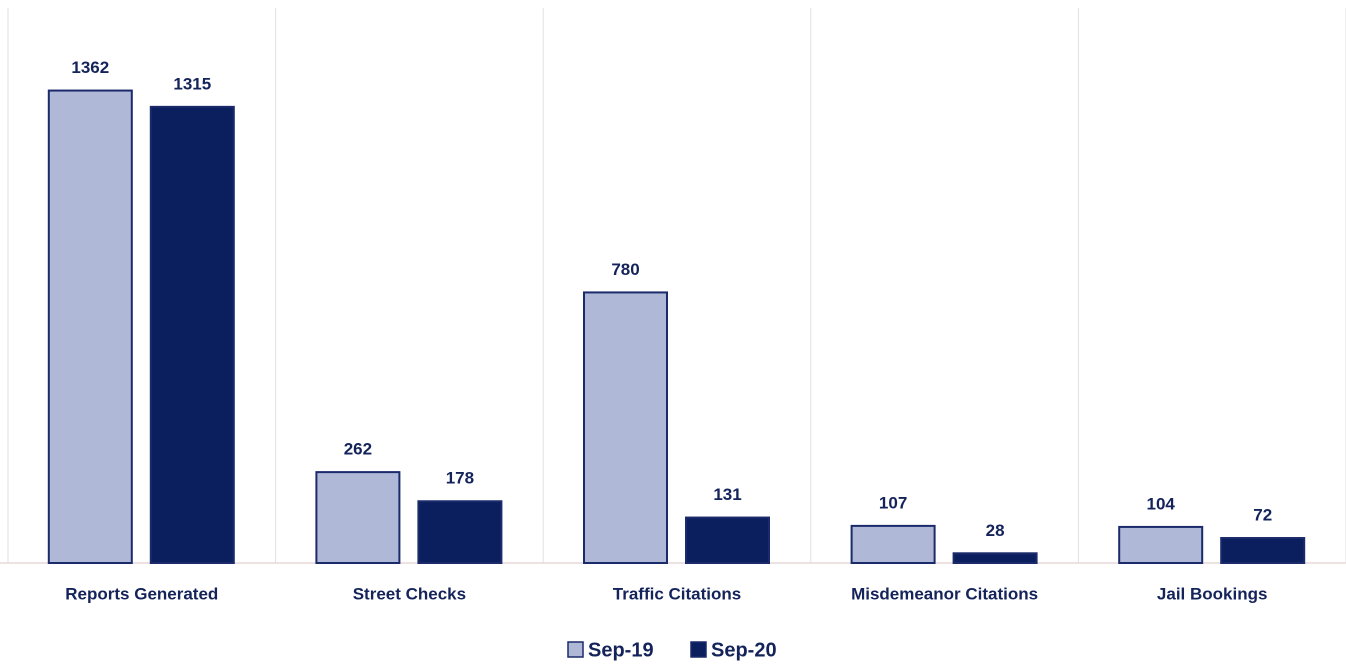  I want to click on value-label: 262, so click(358, 449).